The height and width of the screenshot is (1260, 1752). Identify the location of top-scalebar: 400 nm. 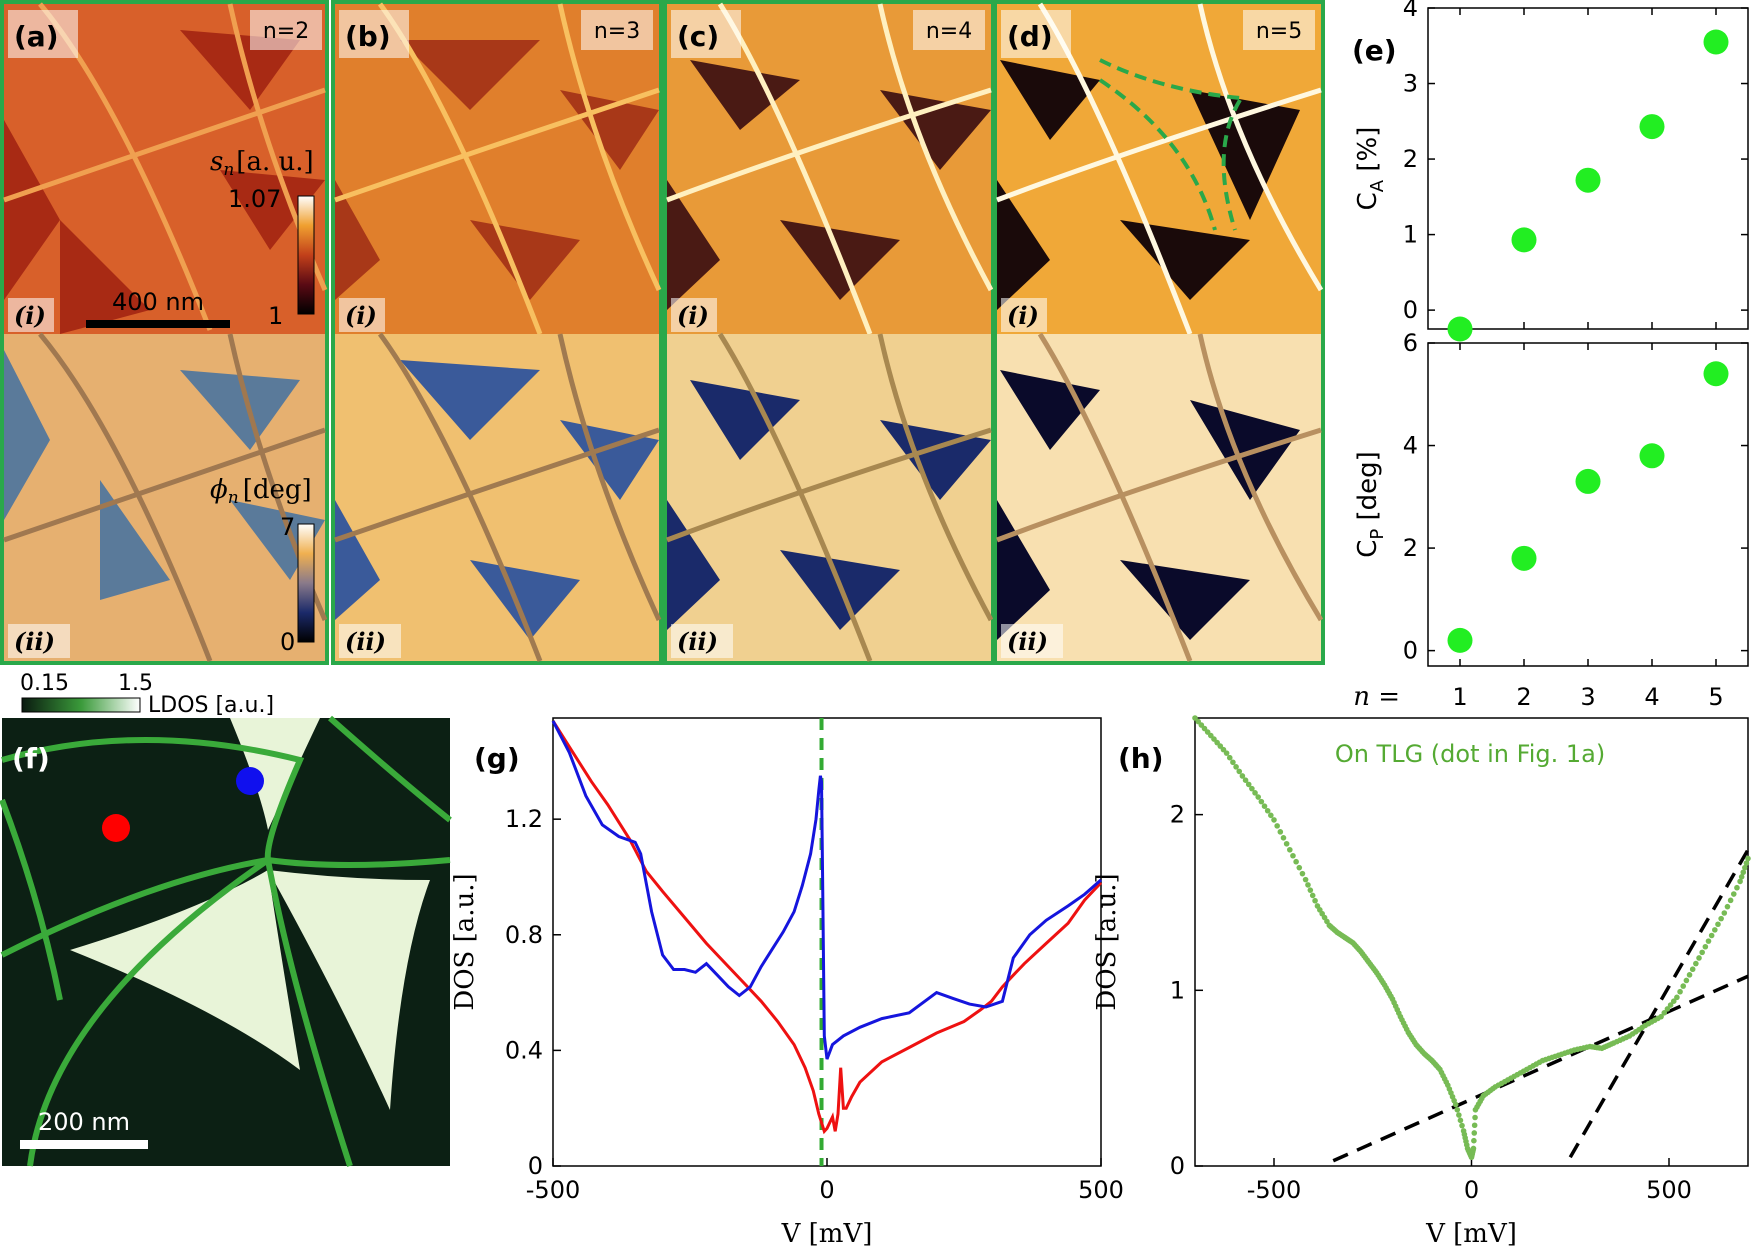
(158, 308).